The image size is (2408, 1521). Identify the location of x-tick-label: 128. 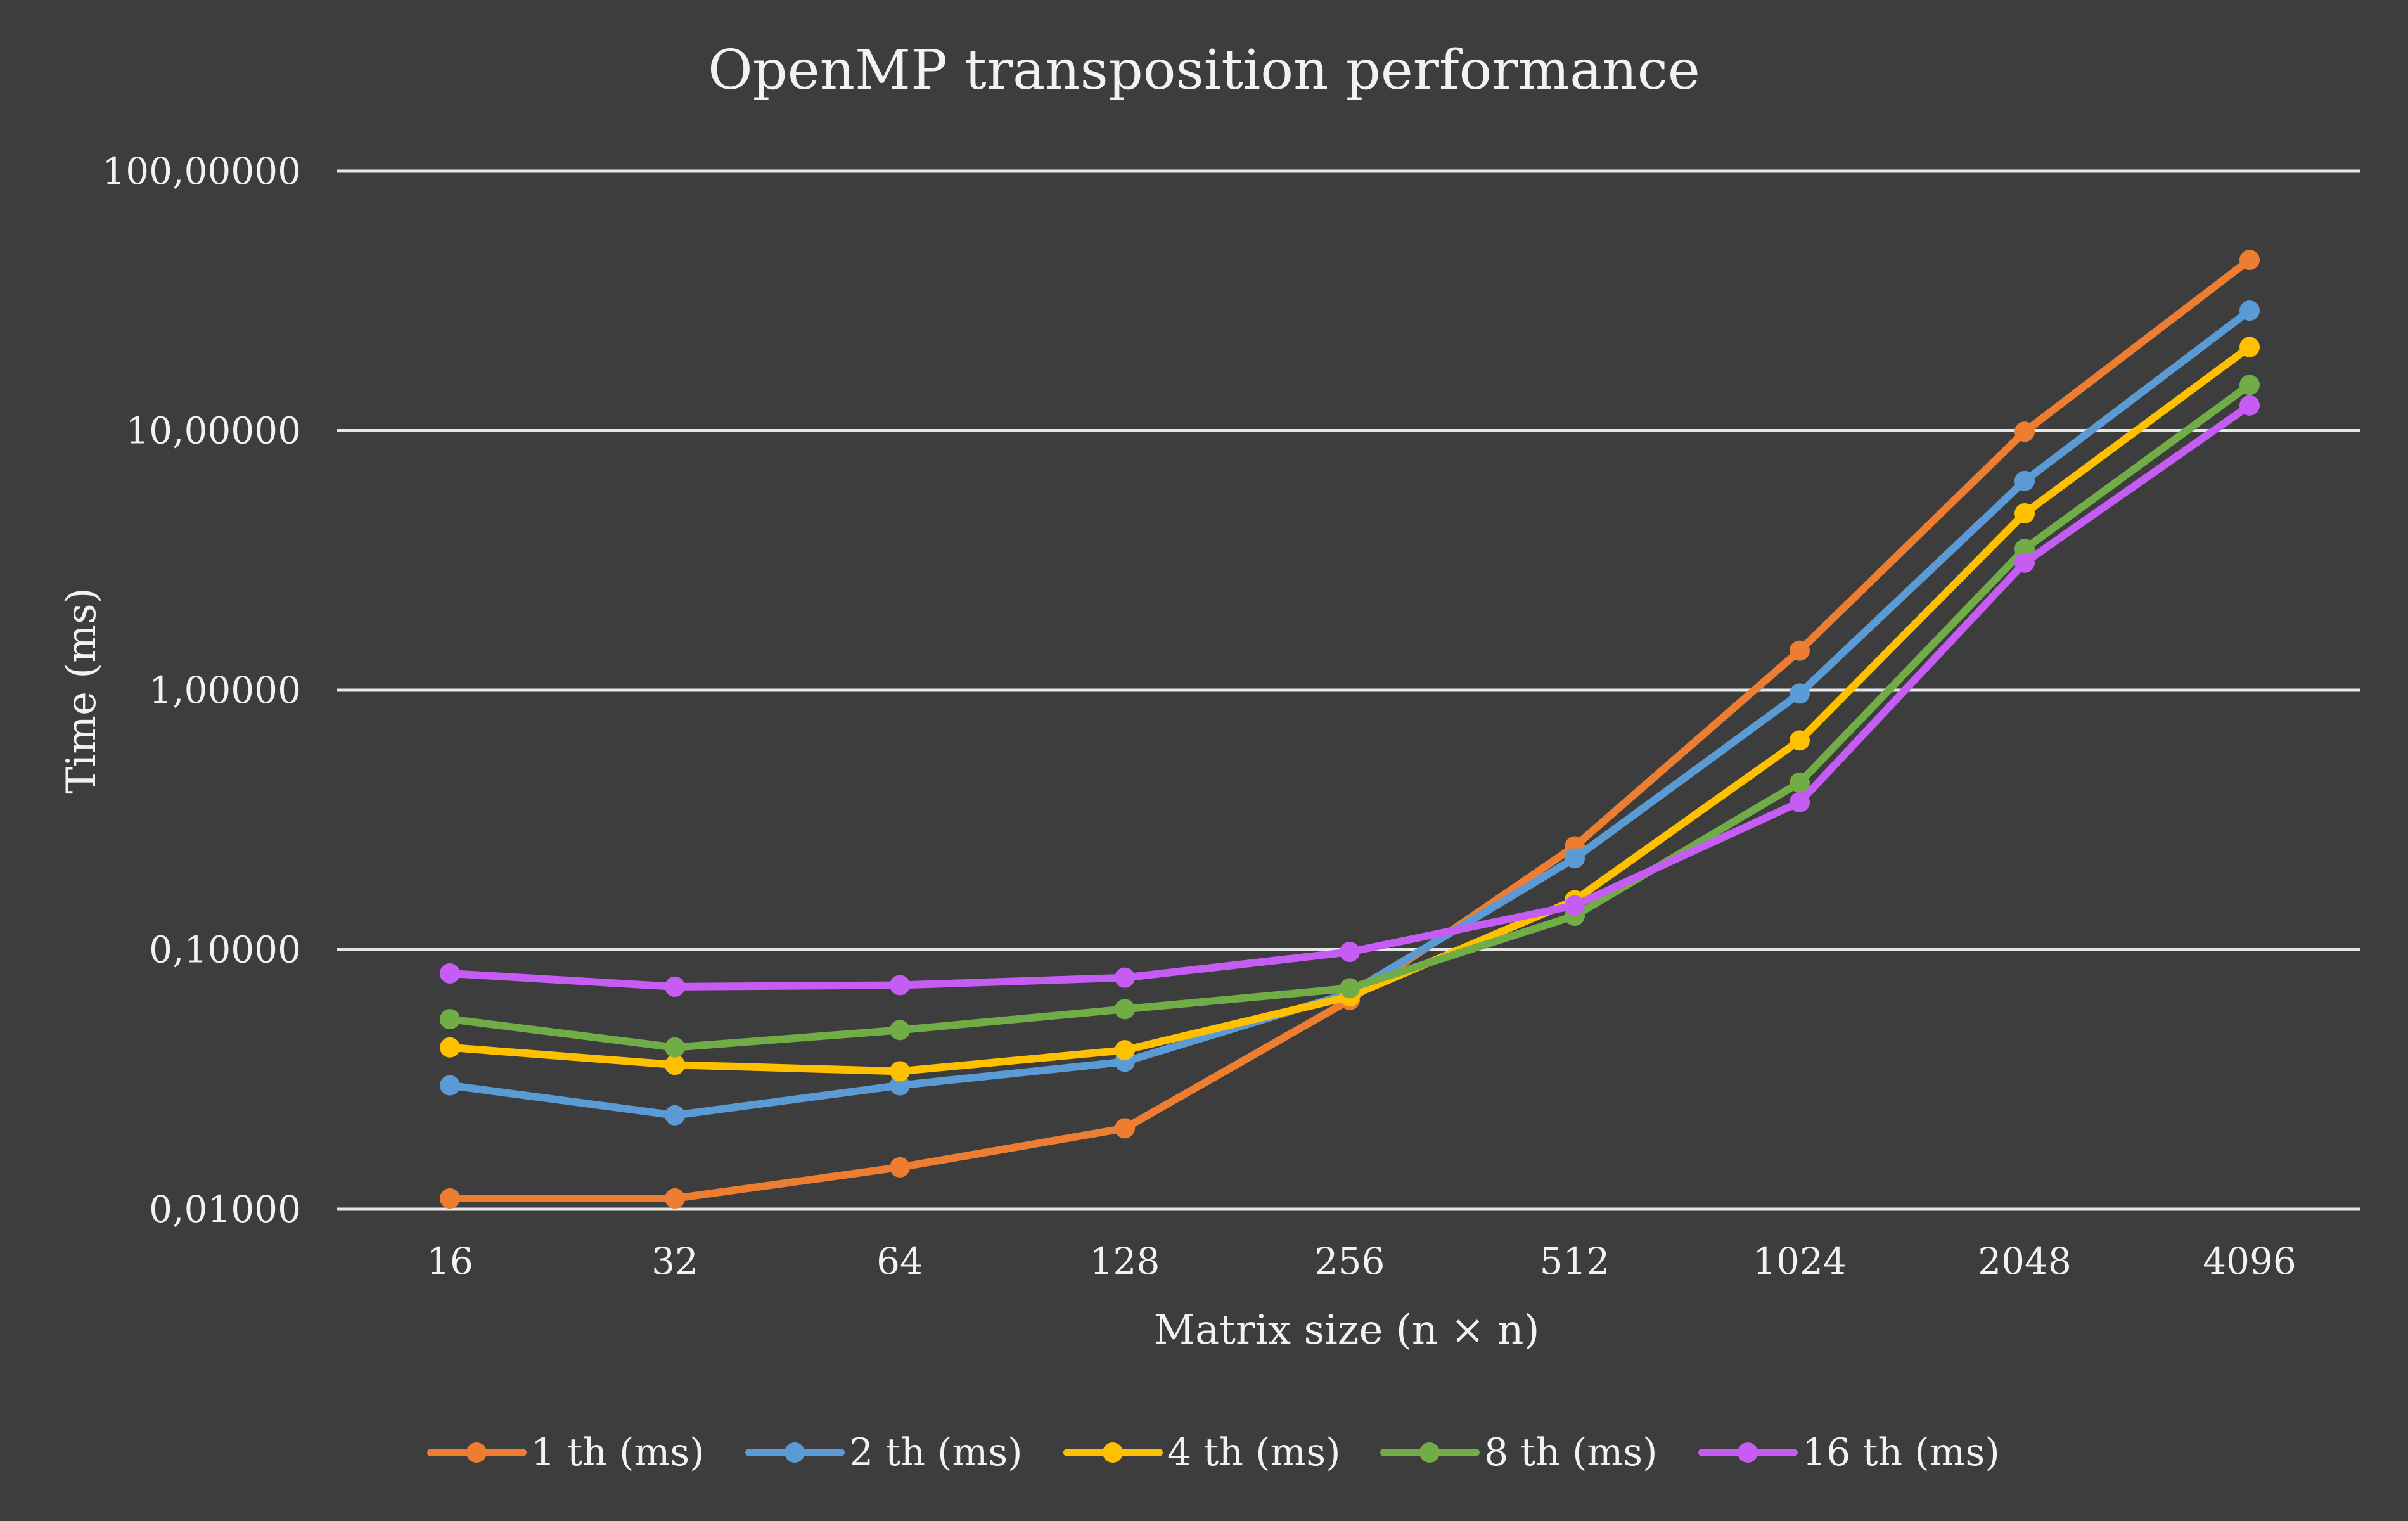
(1125, 1261).